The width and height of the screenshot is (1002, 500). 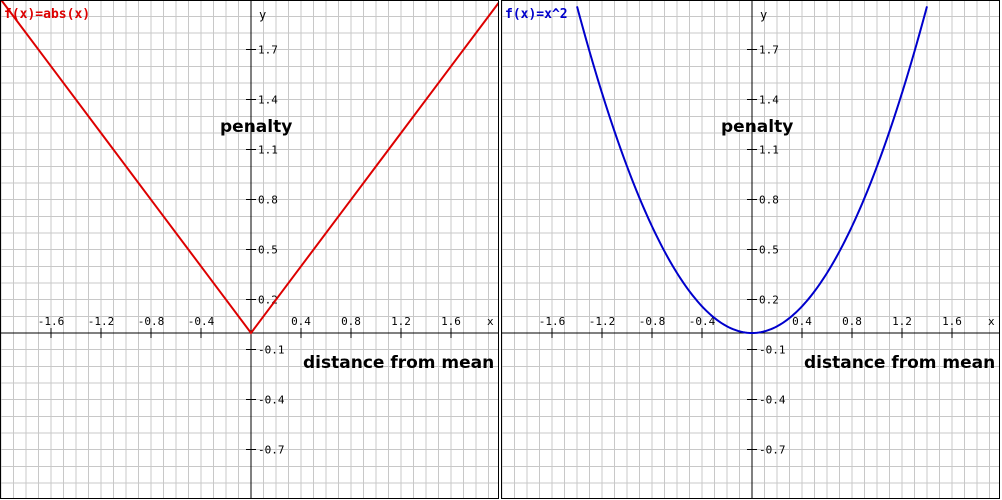 I want to click on chart-title: f(x)=abs(x), so click(x=47, y=14).